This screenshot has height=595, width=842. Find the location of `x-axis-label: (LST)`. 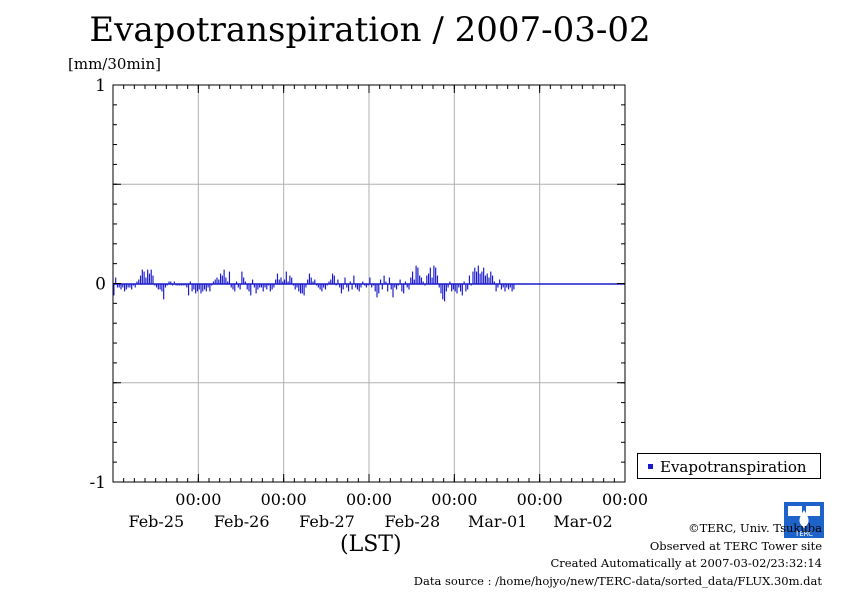

x-axis-label: (LST) is located at coordinates (371, 544).